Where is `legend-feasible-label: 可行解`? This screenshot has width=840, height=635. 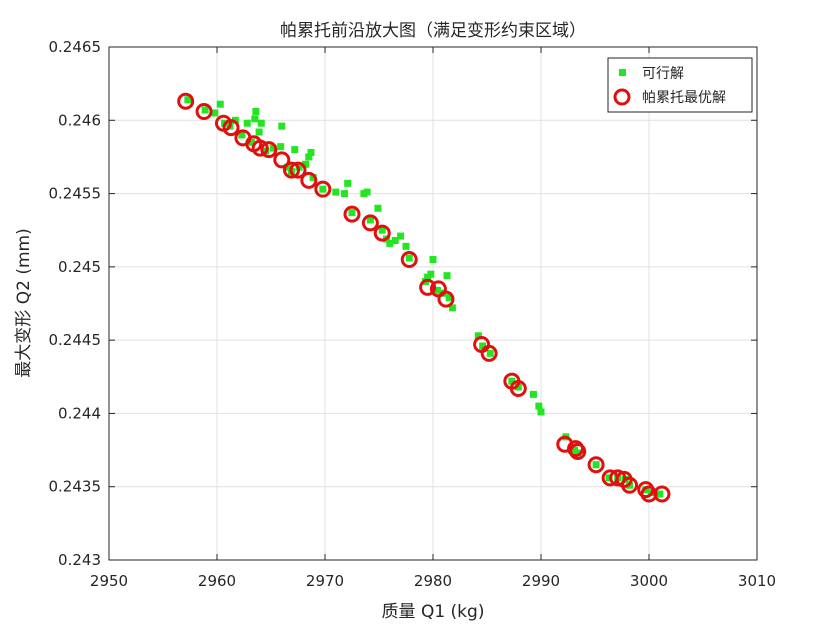 legend-feasible-label: 可行解 is located at coordinates (663, 74).